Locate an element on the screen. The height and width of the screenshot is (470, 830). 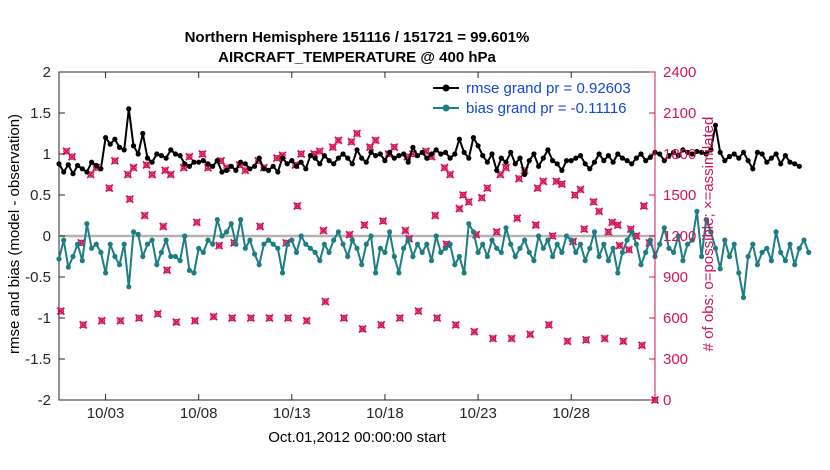
x-tick-label: 10/13 is located at coordinates (292, 413).